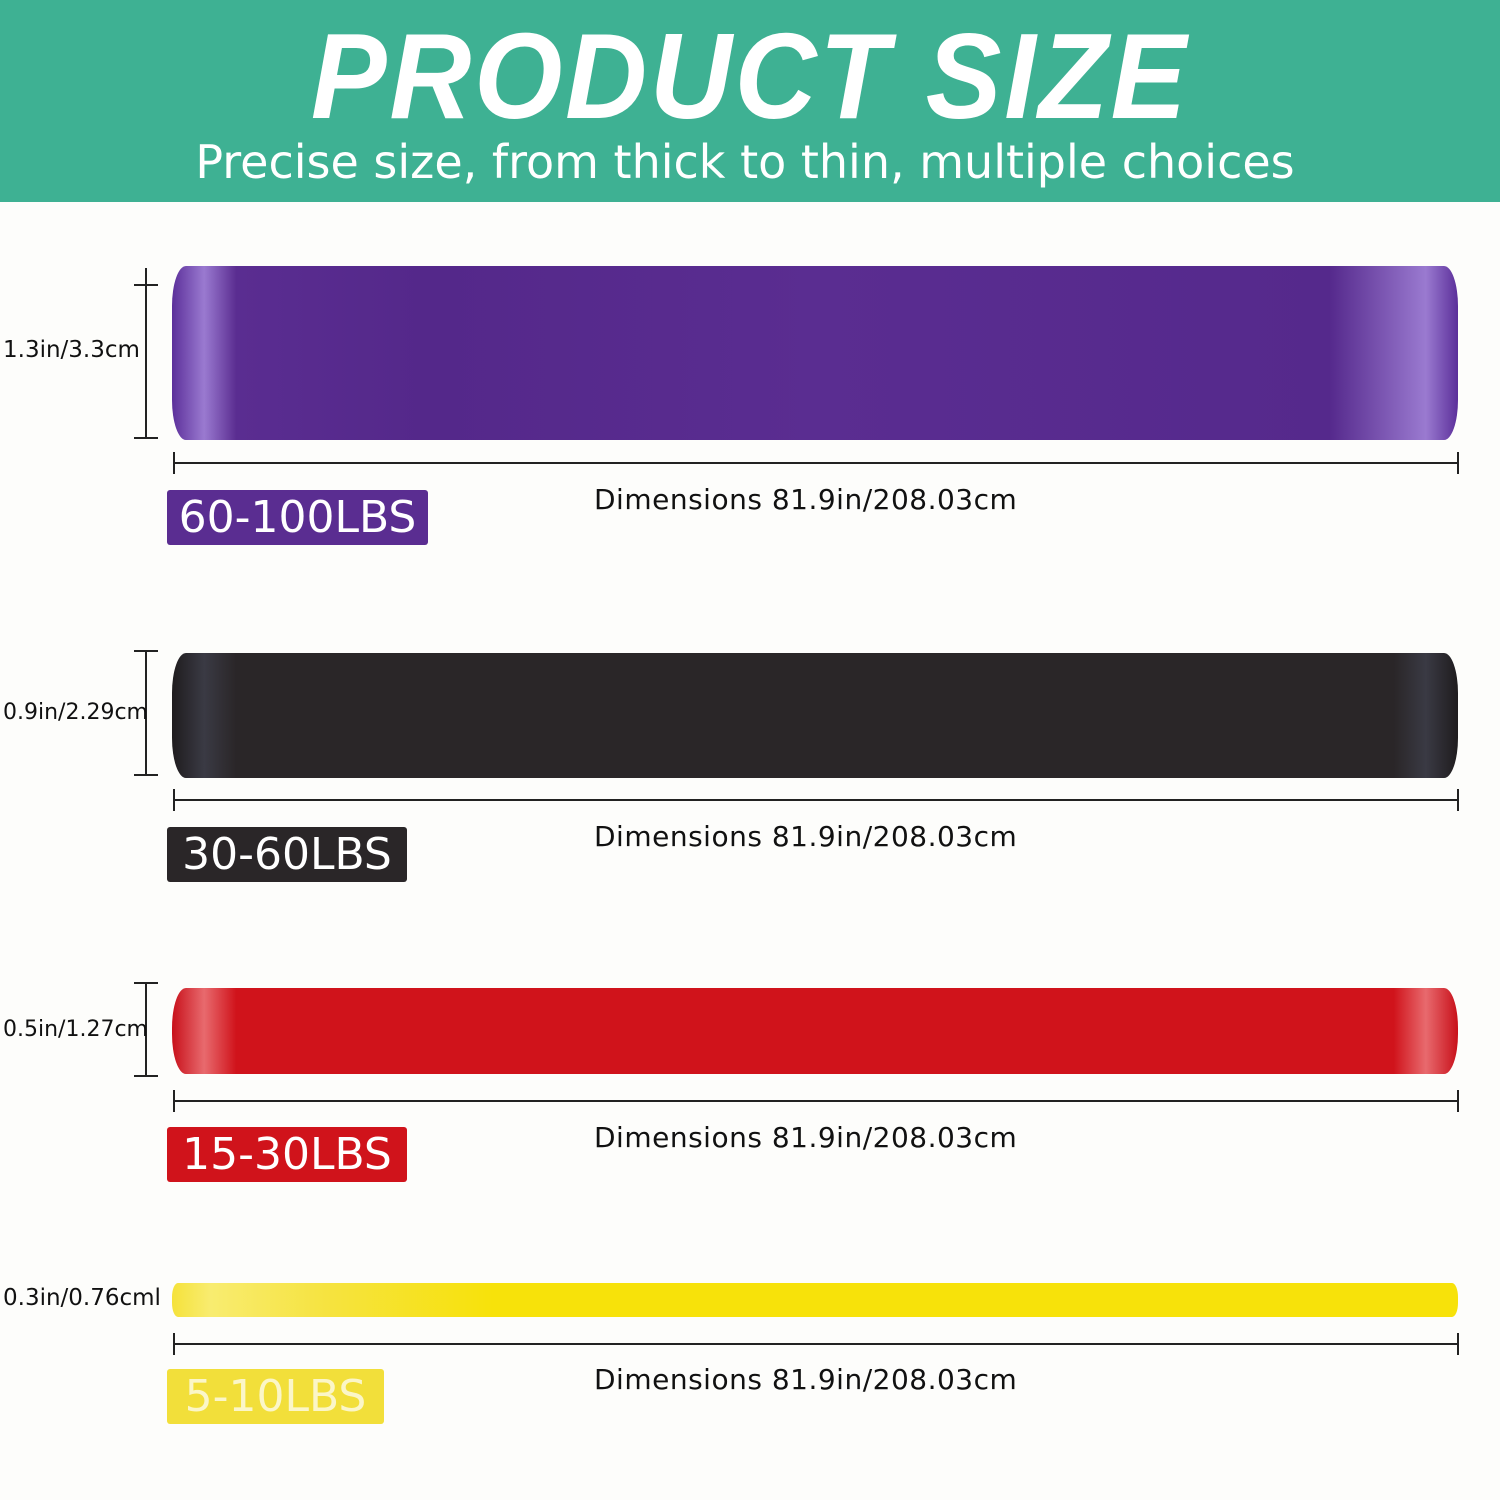 This screenshot has height=1500, width=1500. Describe the element at coordinates (82, 1298) in the screenshot. I see `thickness-label: 0.3in/0.76cml` at that location.